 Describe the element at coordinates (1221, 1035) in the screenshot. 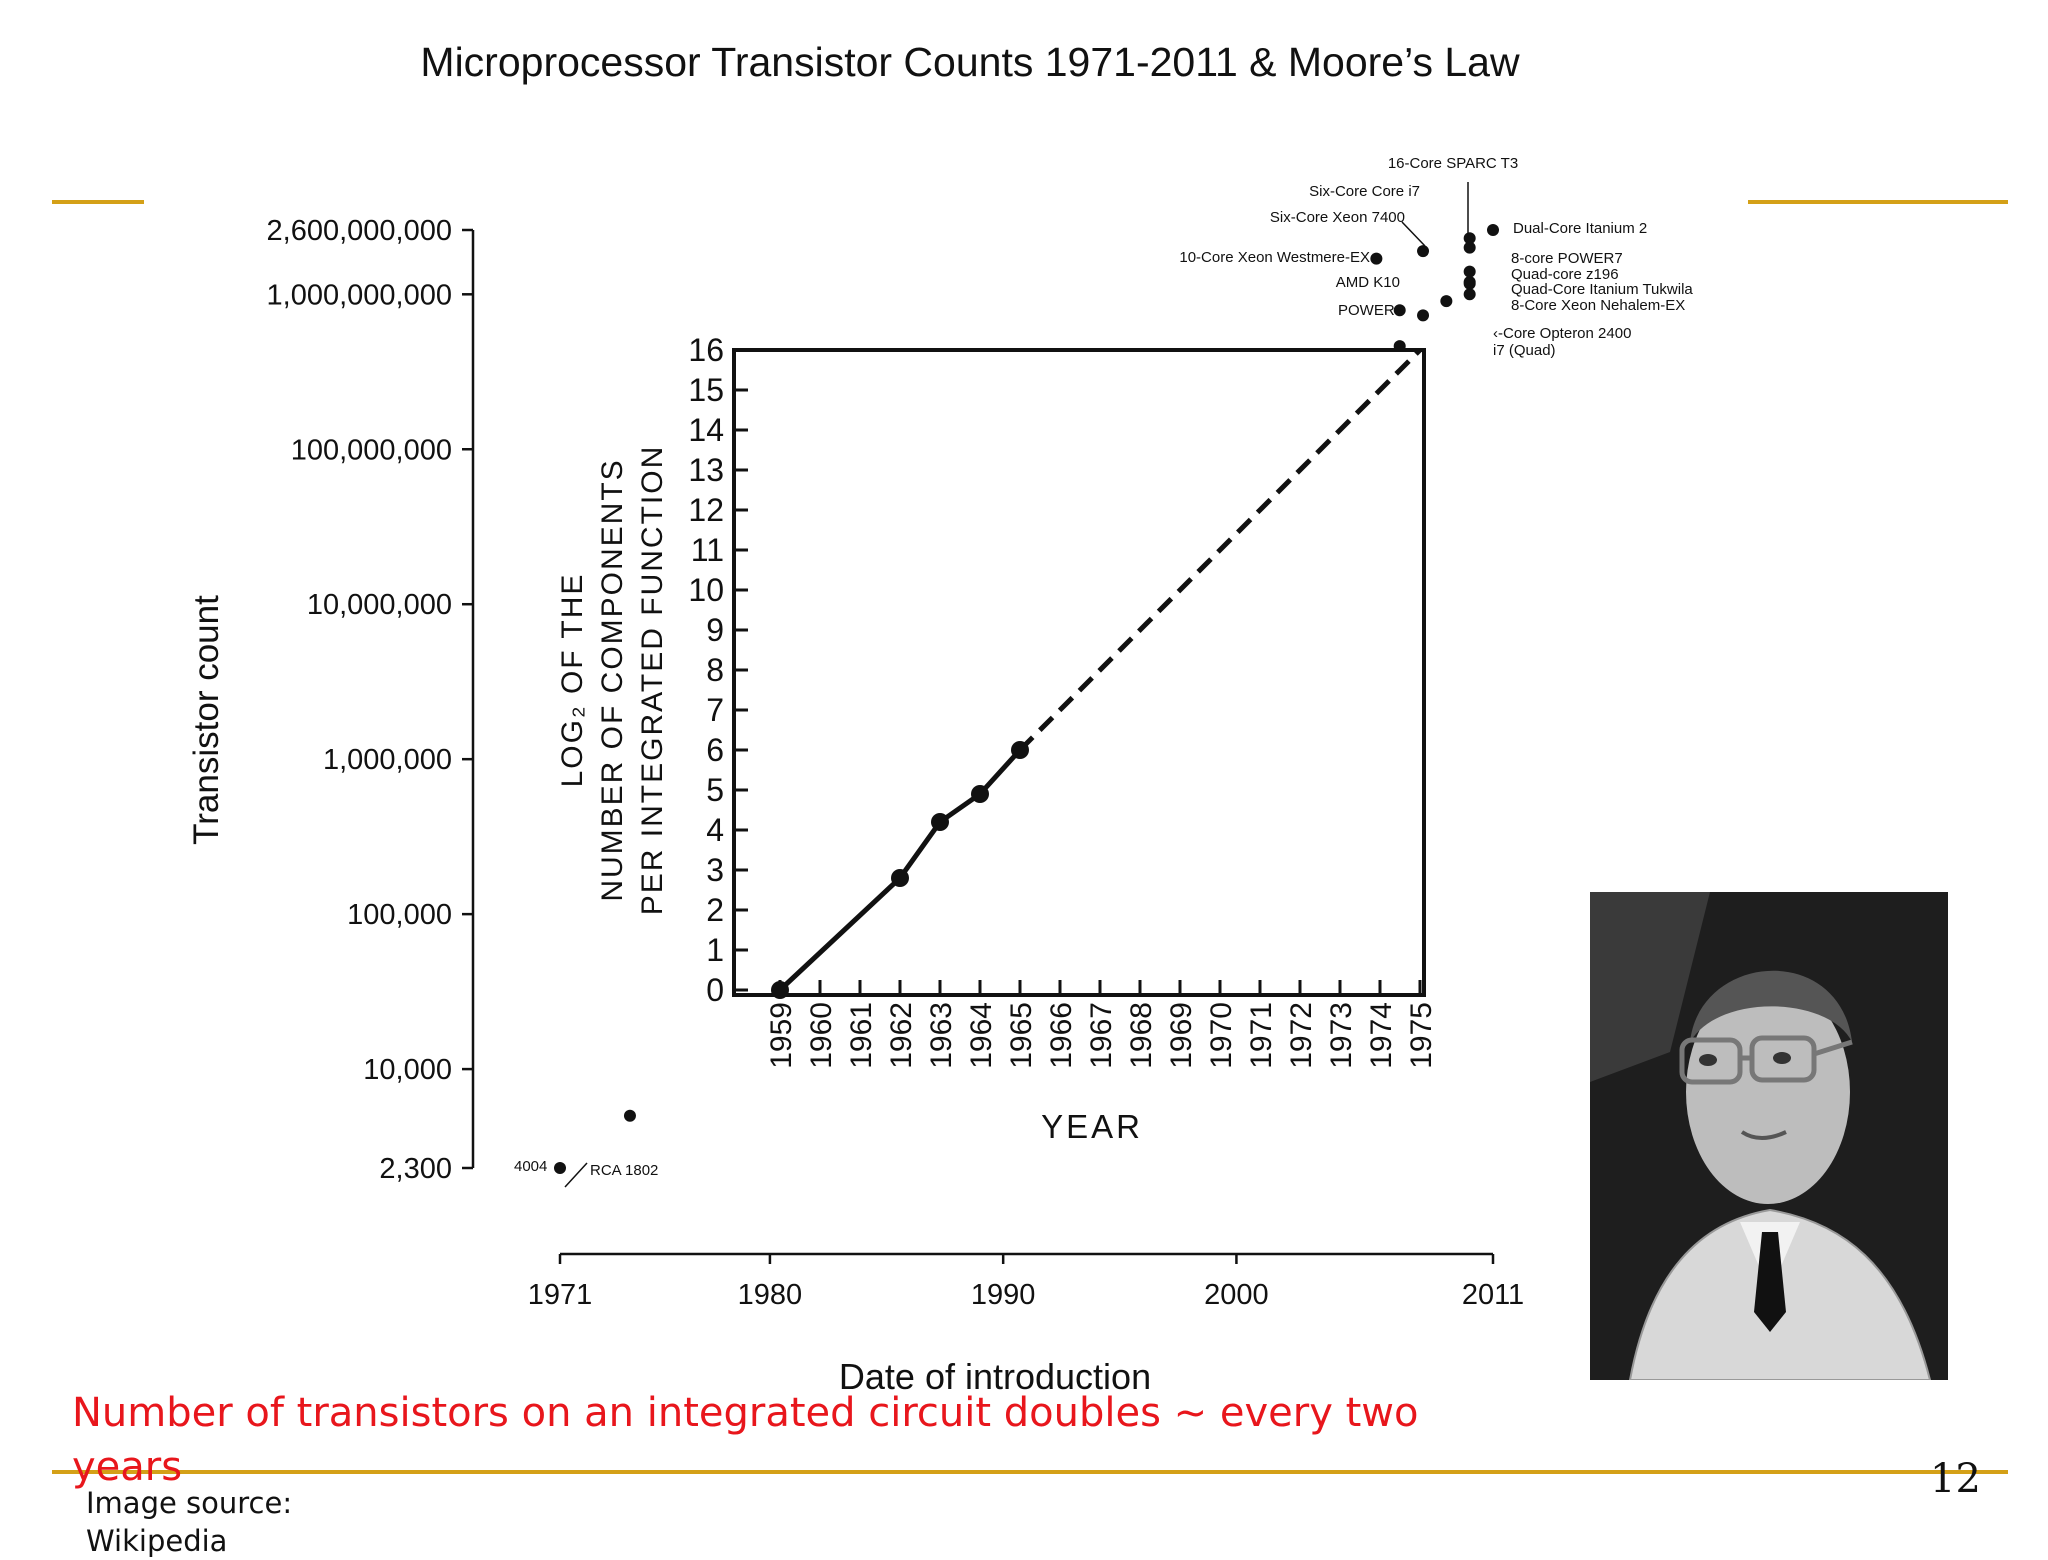

I see `inset-x-tick-label: 1970` at that location.